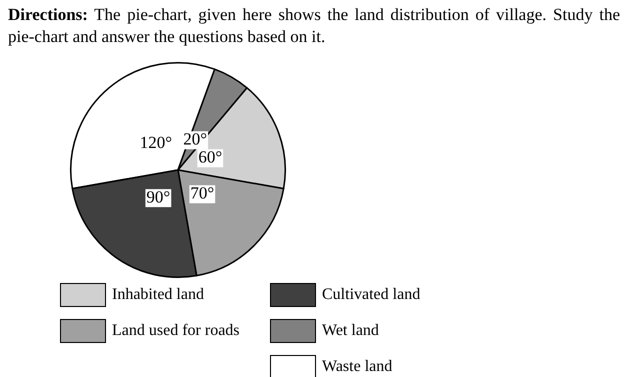  What do you see at coordinates (195, 139) in the screenshot?
I see `data-label: 20°` at bounding box center [195, 139].